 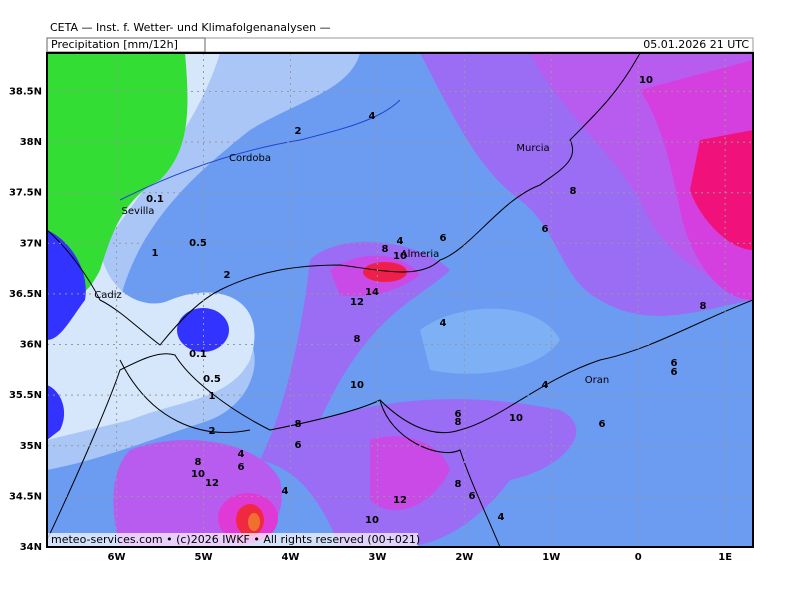 I want to click on lon-label: 1E, so click(x=725, y=557).